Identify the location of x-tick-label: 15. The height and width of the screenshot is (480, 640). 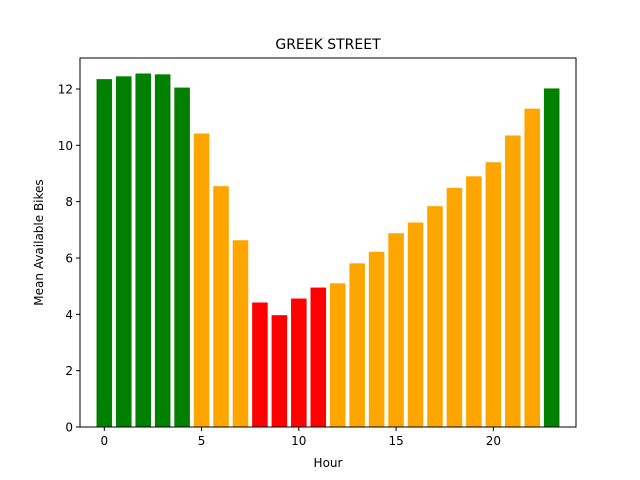
(395, 441).